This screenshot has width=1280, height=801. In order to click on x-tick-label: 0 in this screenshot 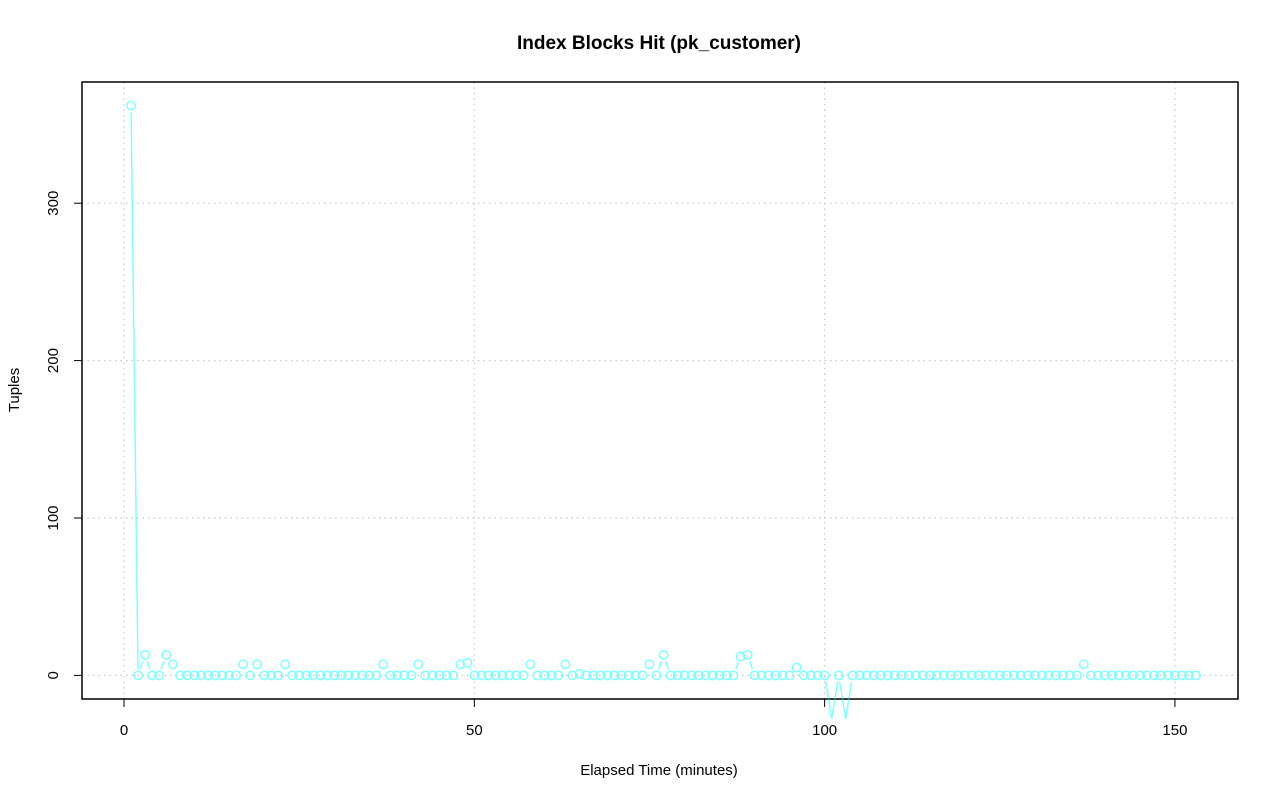, I will do `click(124, 730)`.